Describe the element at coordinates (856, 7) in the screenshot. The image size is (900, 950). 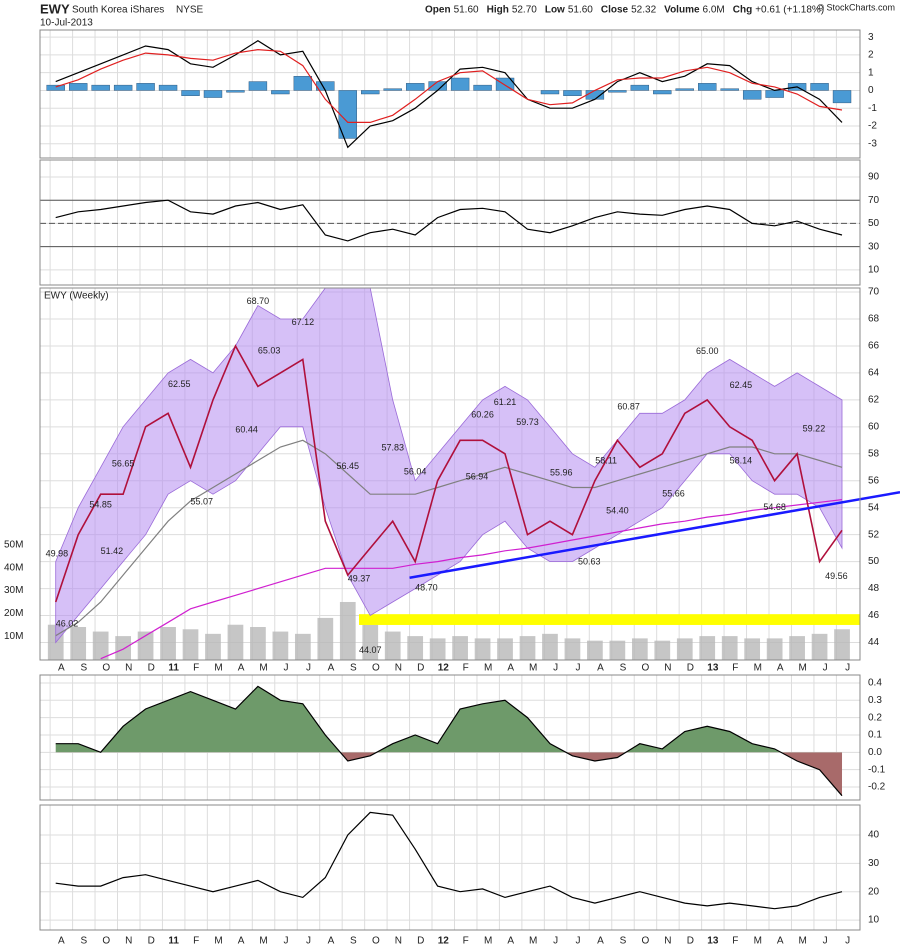
I see `copyright: © StockCharts.com` at that location.